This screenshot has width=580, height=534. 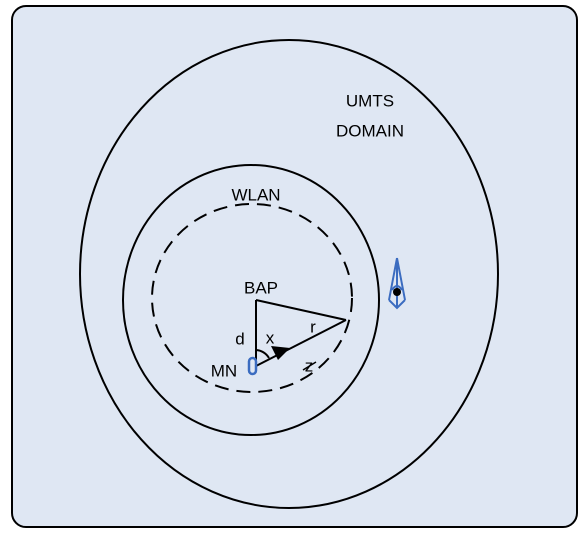 I want to click on radius-line, so click(x=301, y=310).